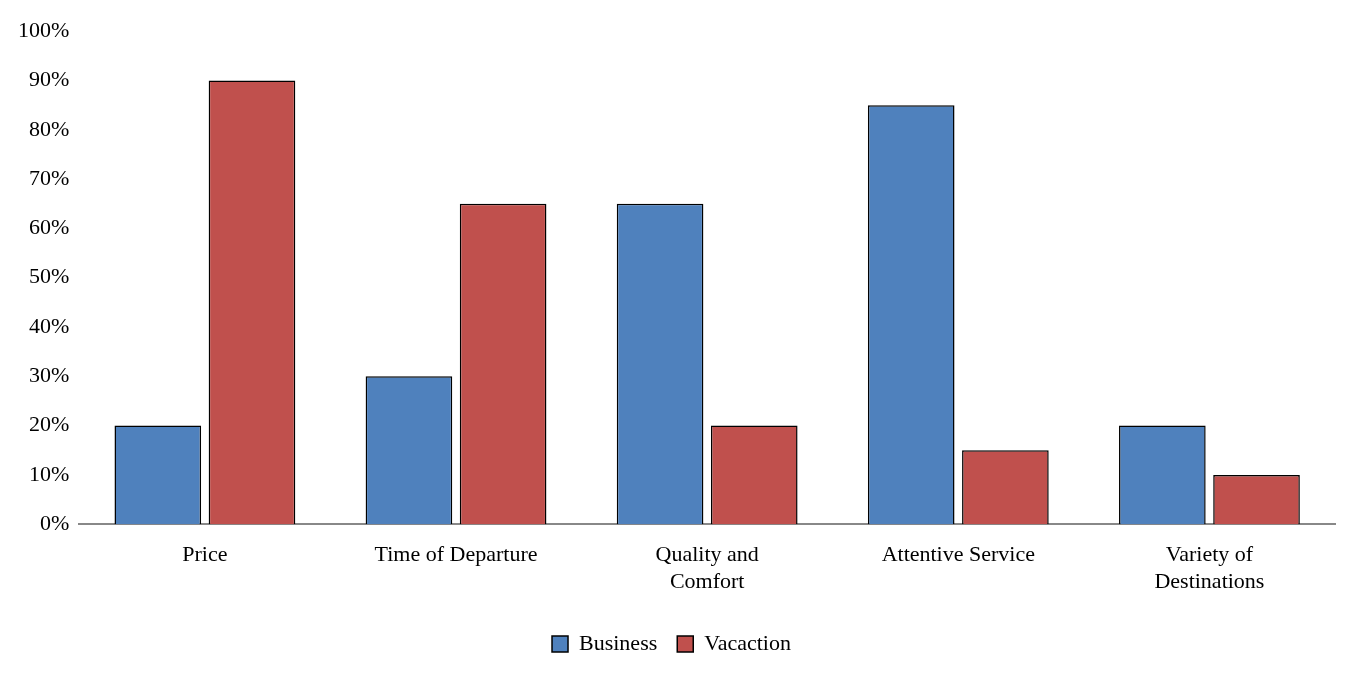 The height and width of the screenshot is (673, 1353). I want to click on x-tick-label: Variety of Destinations, so click(1209, 567).